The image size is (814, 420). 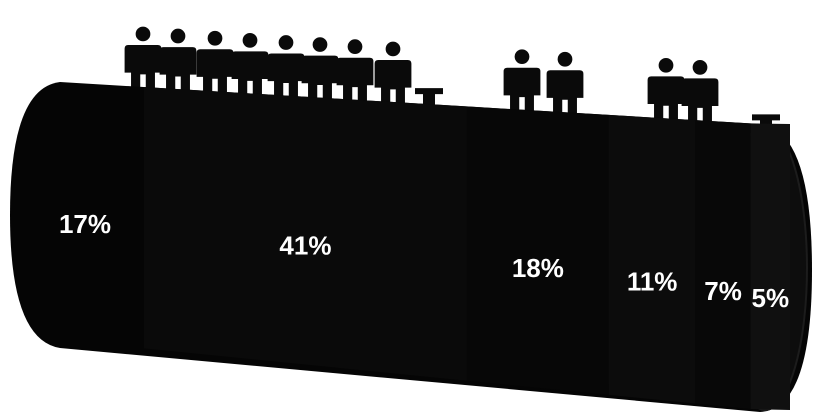 I want to click on data-label-4: 11%, so click(x=652, y=281).